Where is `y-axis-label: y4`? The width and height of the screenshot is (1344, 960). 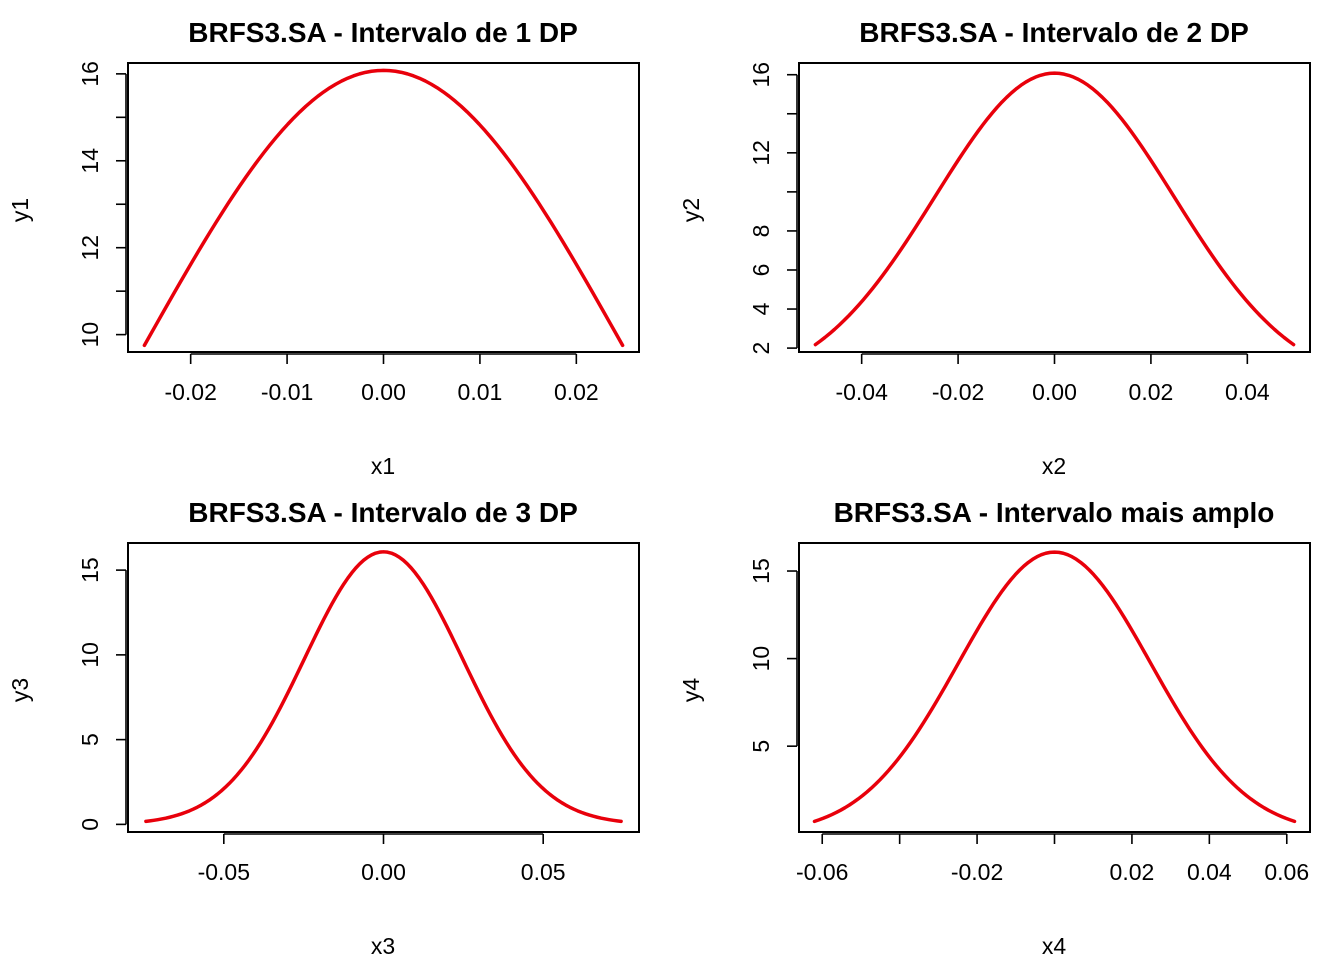
y-axis-label: y4 is located at coordinates (691, 690).